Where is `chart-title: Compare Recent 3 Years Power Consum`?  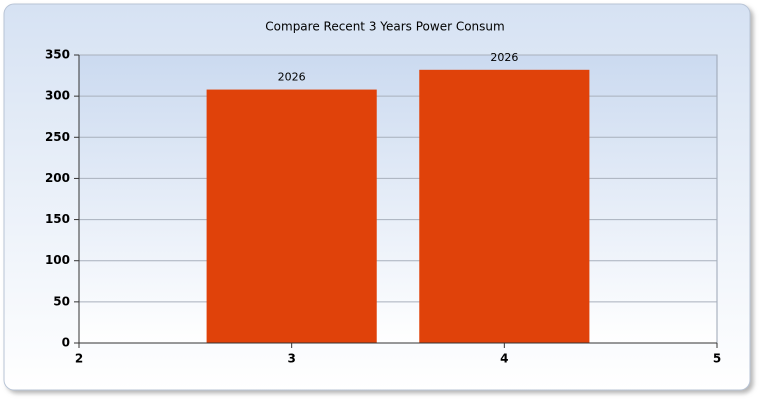 chart-title: Compare Recent 3 Years Power Consum is located at coordinates (384, 27).